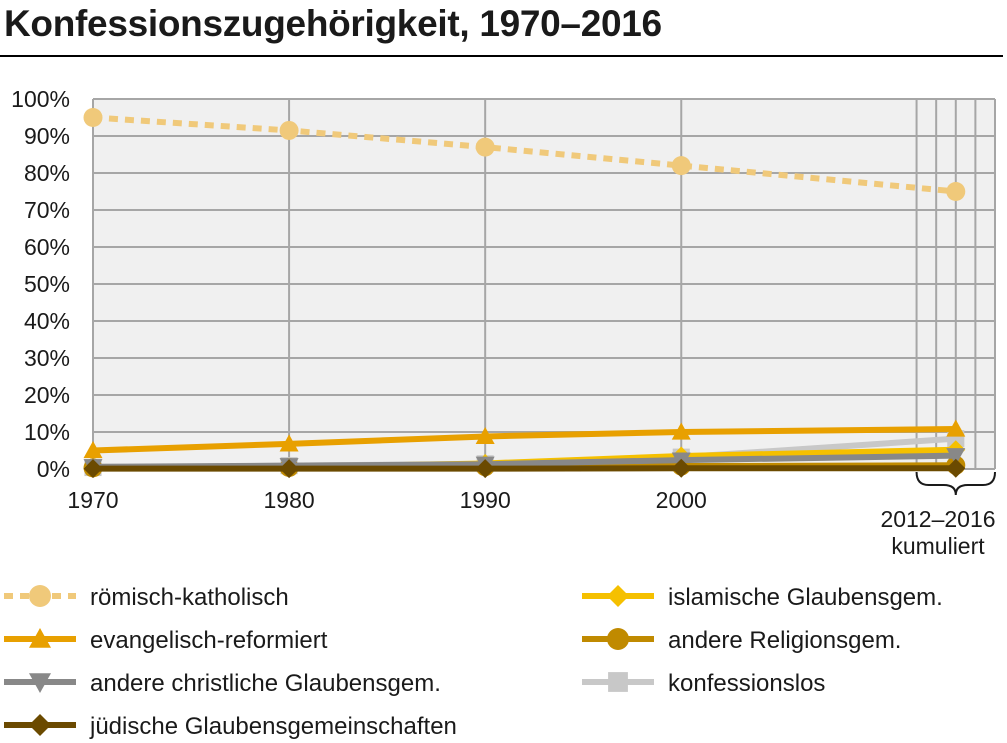  What do you see at coordinates (938, 546) in the screenshot?
I see `x-range-label: kumuliert` at bounding box center [938, 546].